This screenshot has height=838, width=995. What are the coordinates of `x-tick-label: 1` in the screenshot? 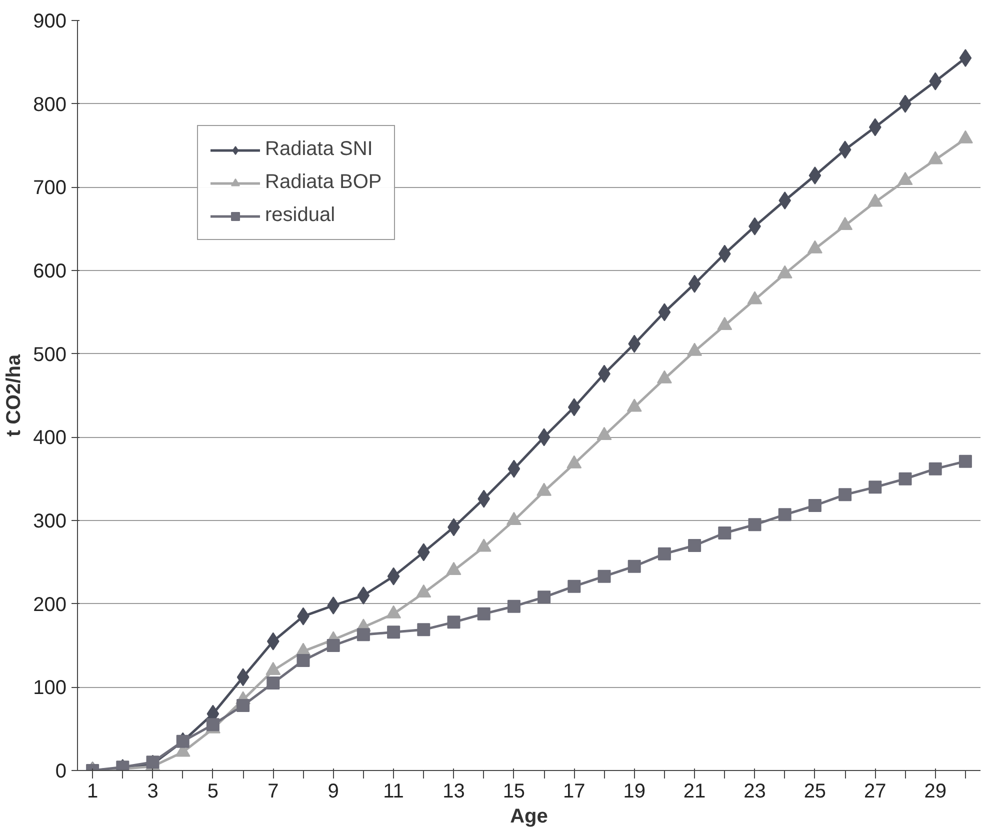 It's located at (92, 791).